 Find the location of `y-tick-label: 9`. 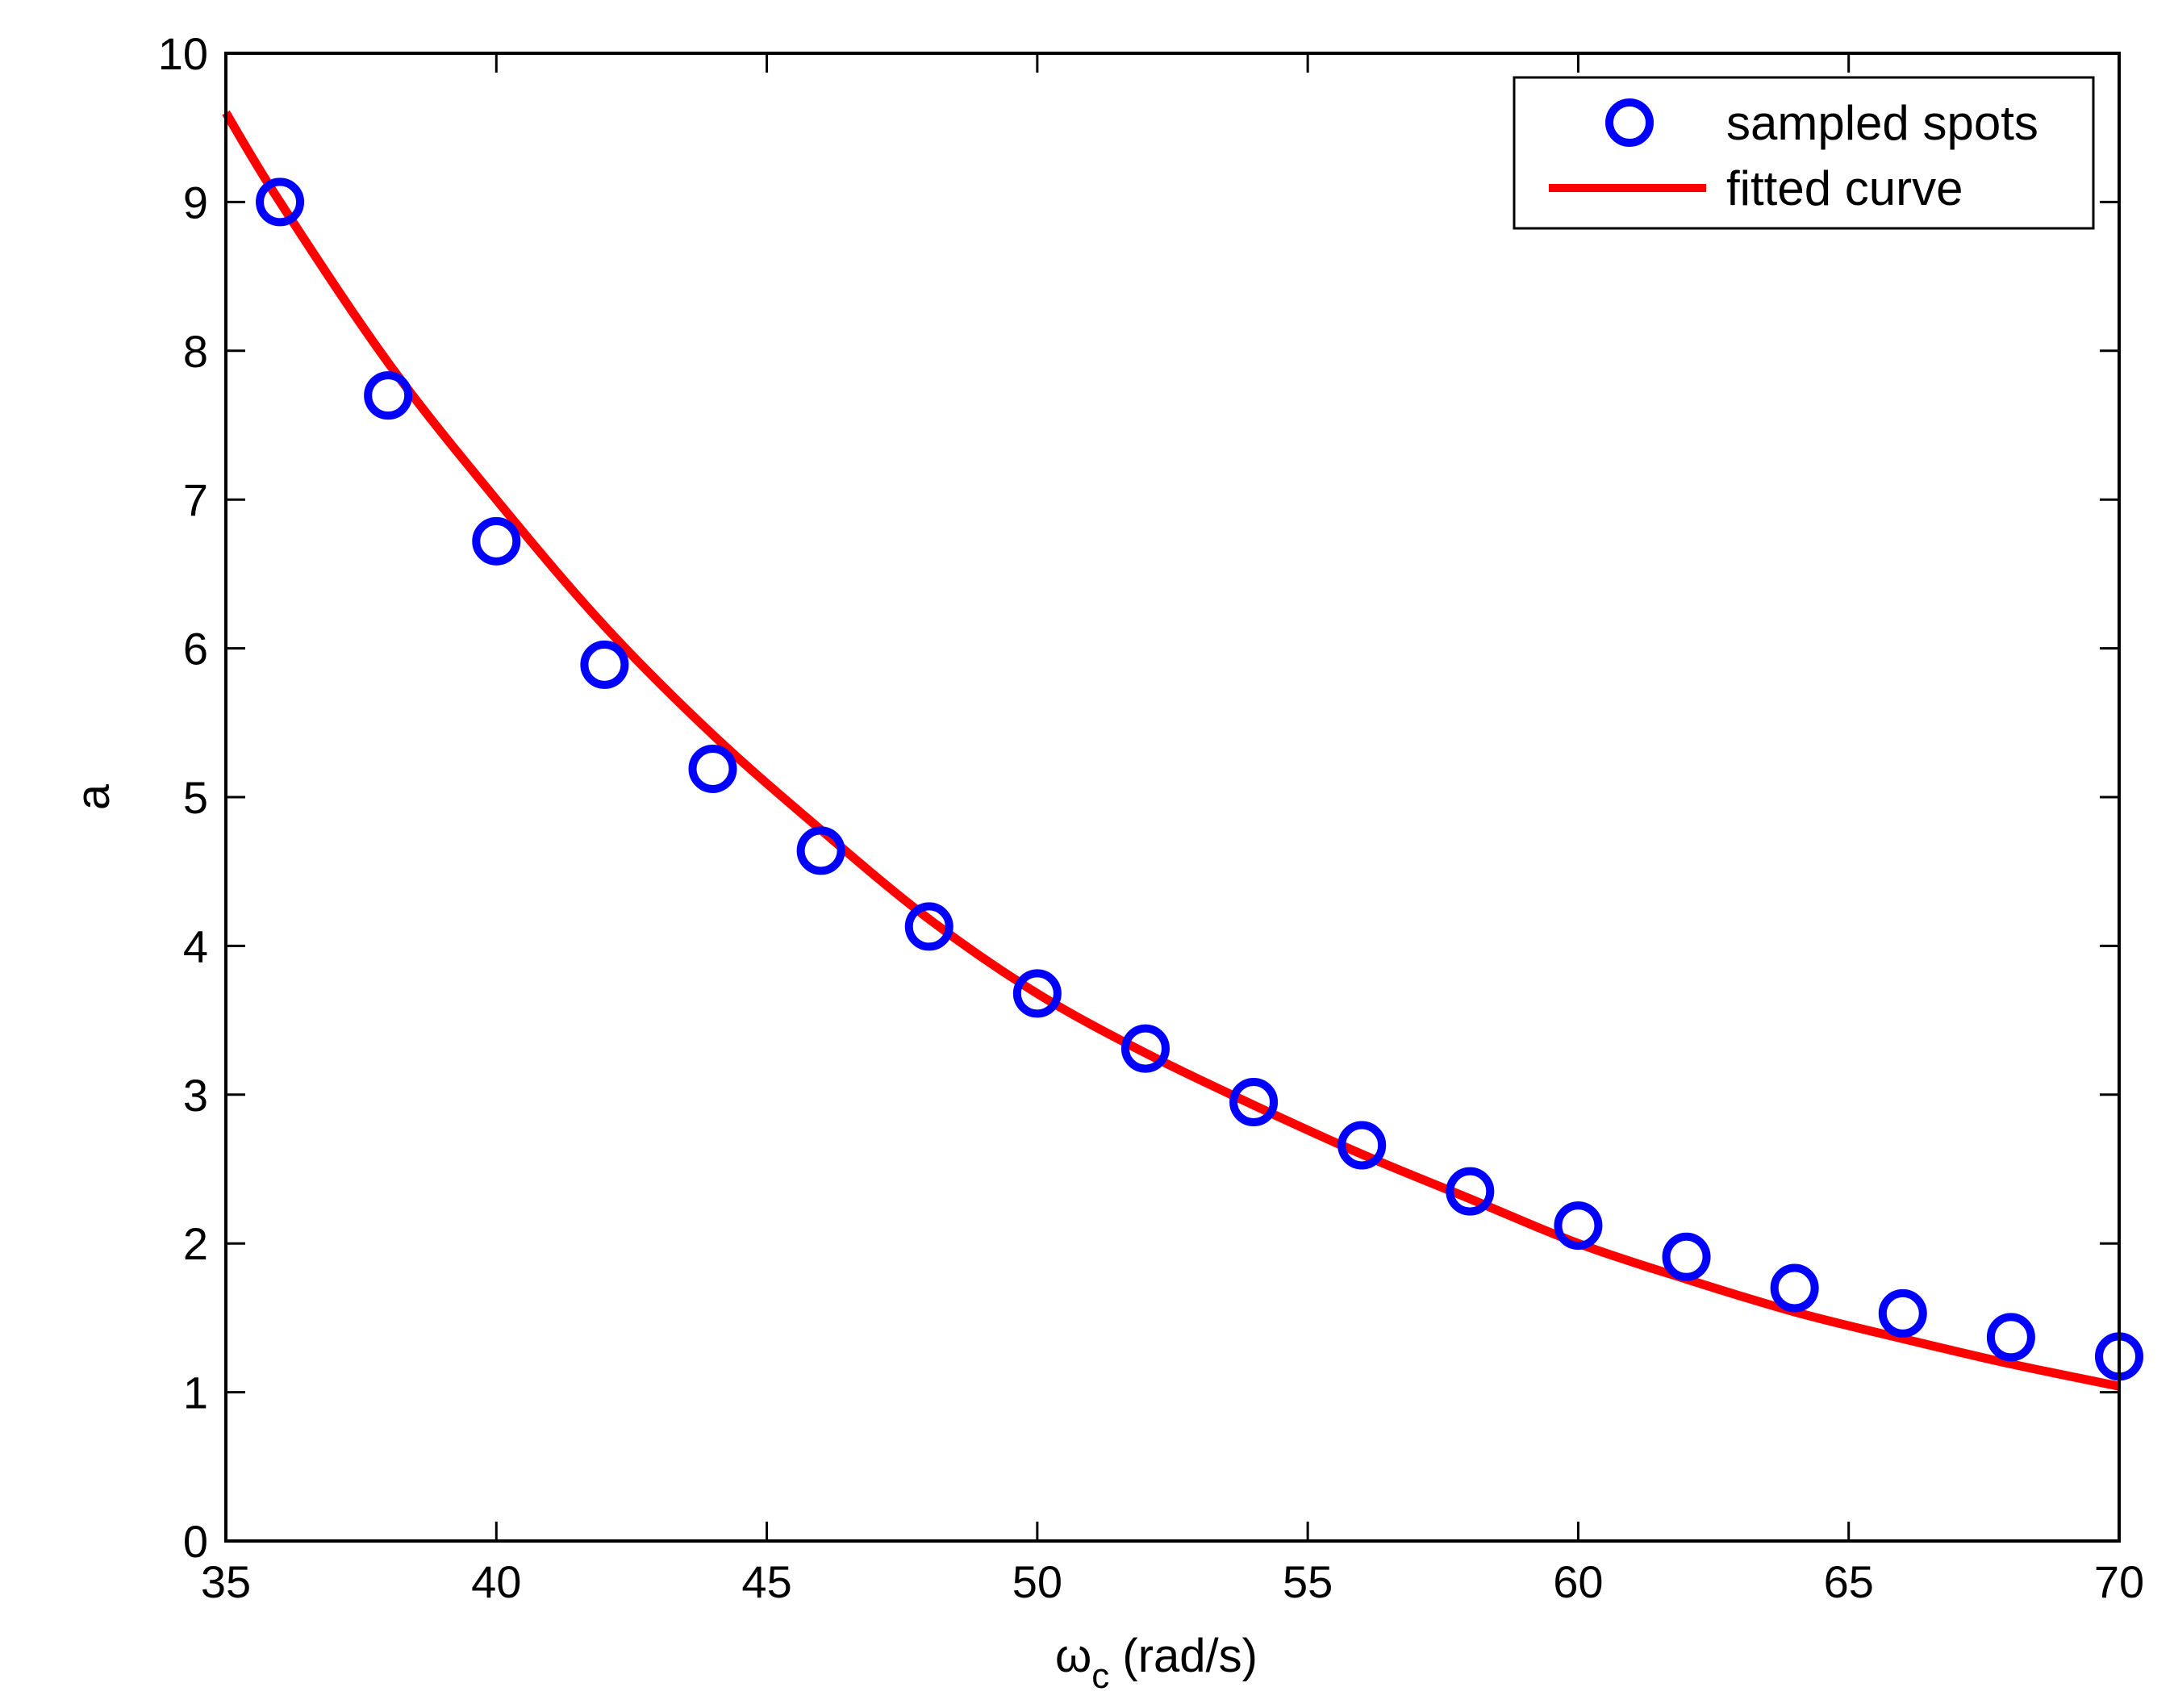

y-tick-label: 9 is located at coordinates (195, 203).